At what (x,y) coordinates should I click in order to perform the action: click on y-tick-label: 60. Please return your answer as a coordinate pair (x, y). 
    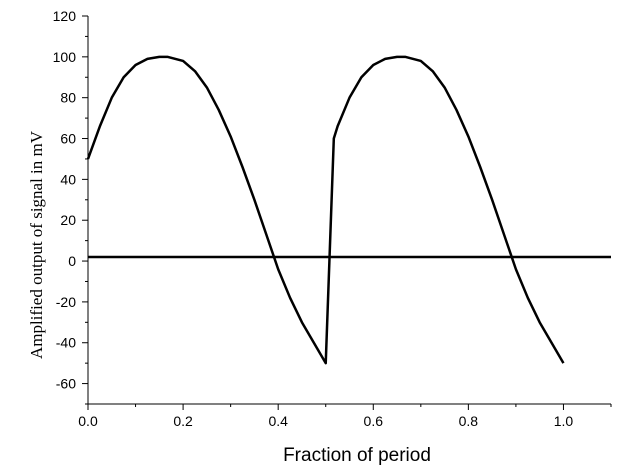
    Looking at the image, I should click on (68, 139).